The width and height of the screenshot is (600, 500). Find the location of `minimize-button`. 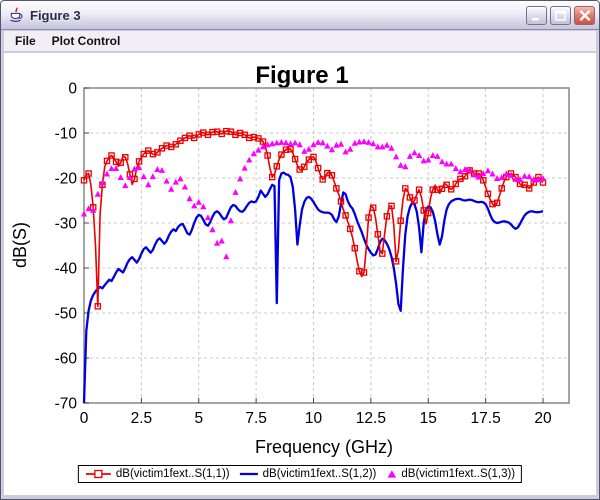

minimize-button is located at coordinates (536, 15).